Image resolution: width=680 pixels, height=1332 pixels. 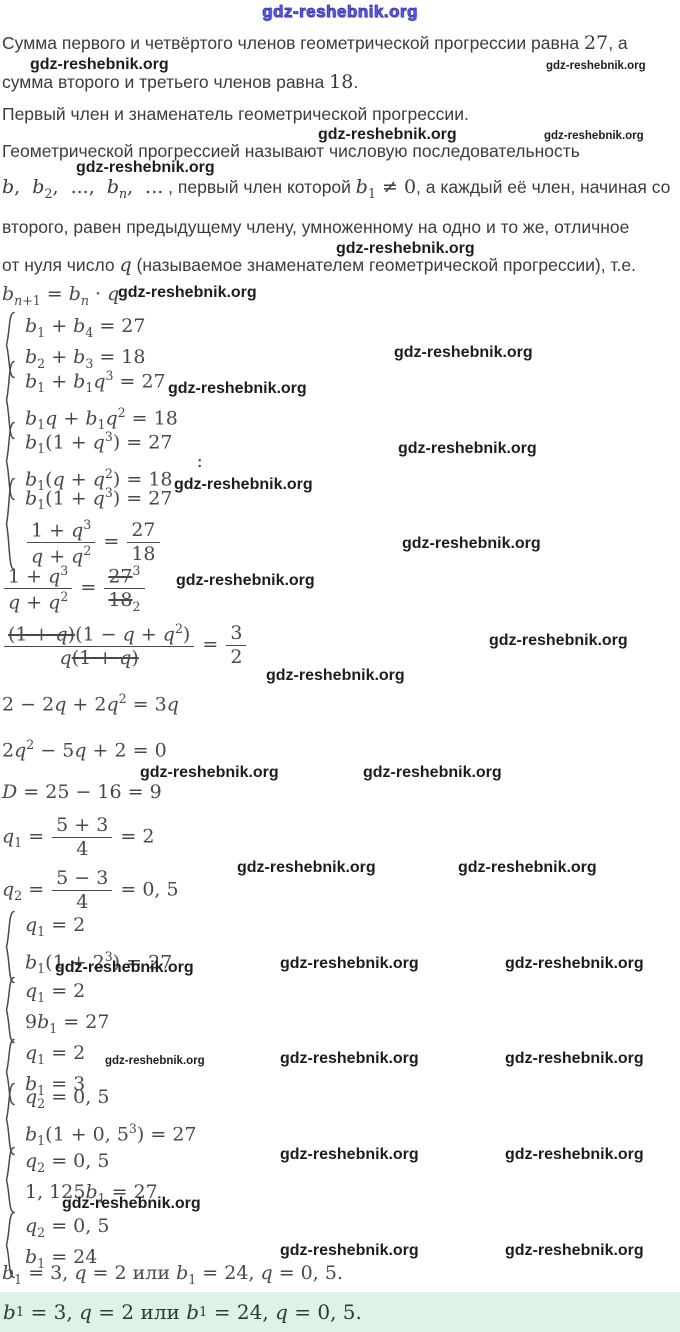 I want to click on equation-row: 9b1 = 27, so click(x=67, y=1023).